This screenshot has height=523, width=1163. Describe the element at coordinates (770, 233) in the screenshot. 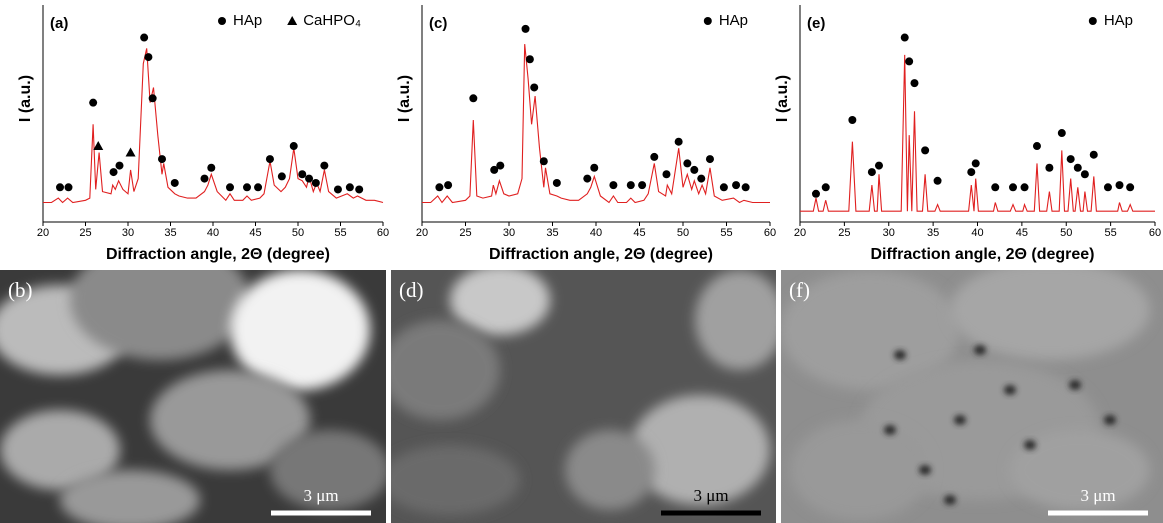

I see `x-tick-label: 60` at that location.